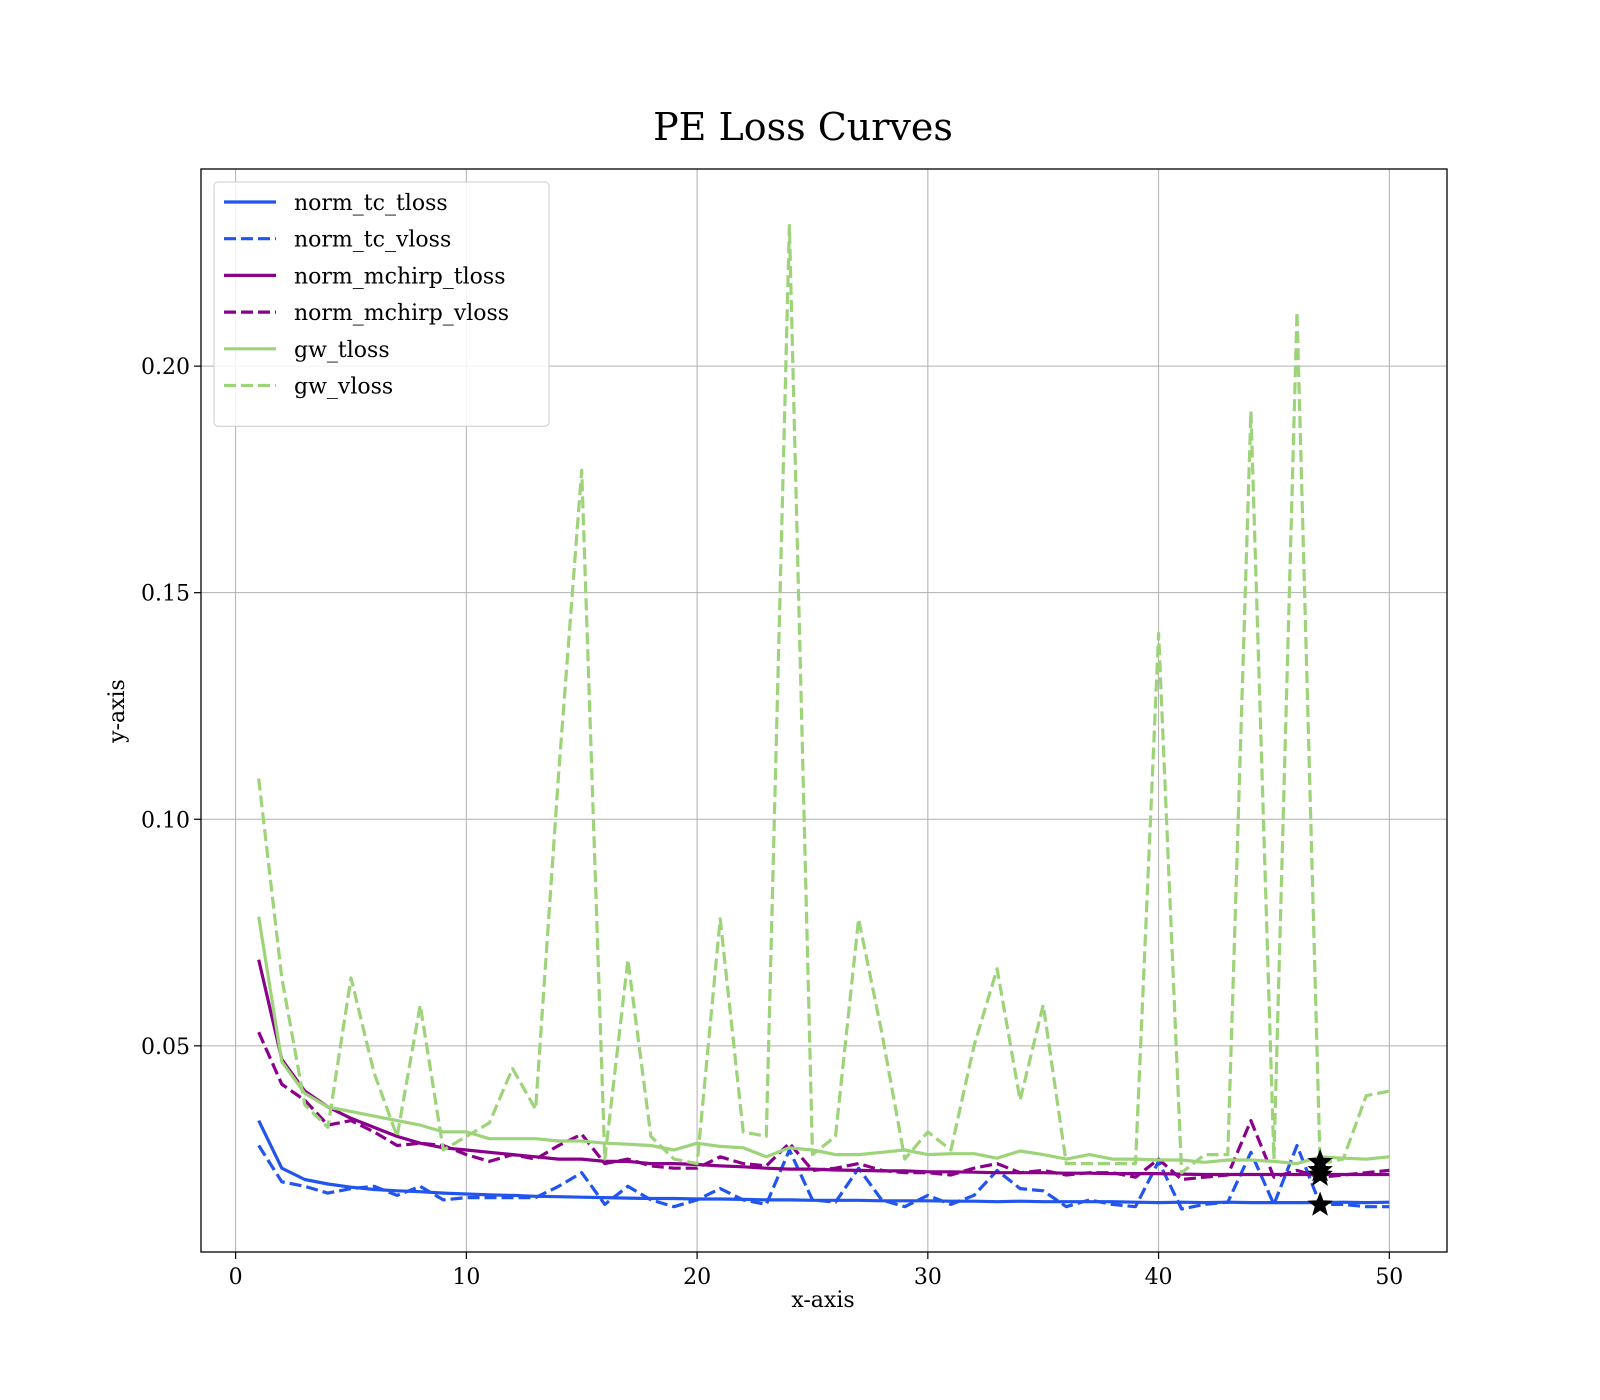  Describe the element at coordinates (1389, 1277) in the screenshot. I see `x-tick-label-5: 50` at that location.